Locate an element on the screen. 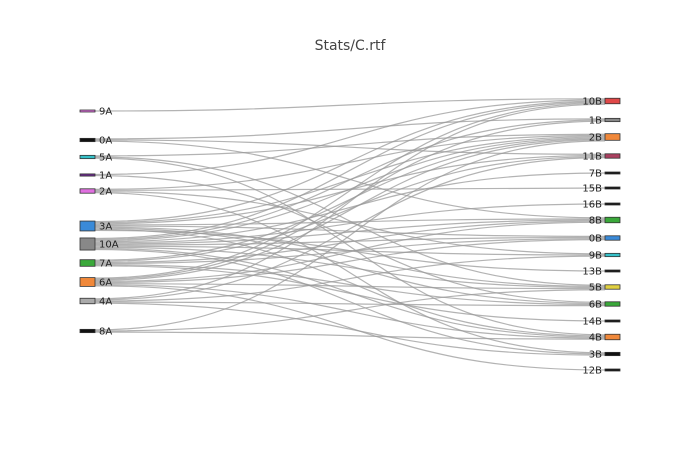 Image resolution: width=700 pixels, height=450 pixels. link-6A-8B is located at coordinates (350, 252).